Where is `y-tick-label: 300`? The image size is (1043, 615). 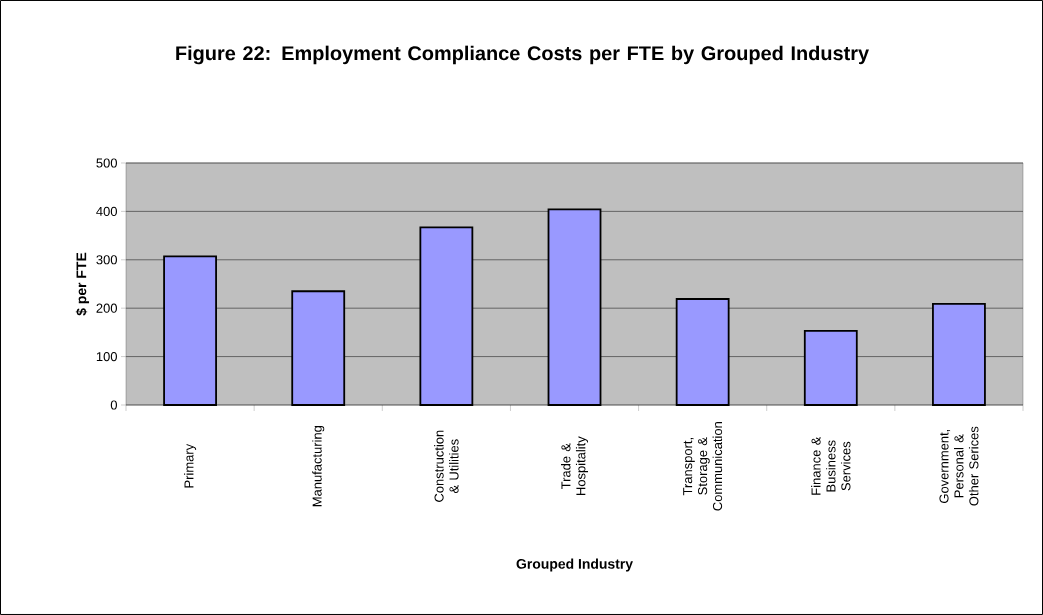 y-tick-label: 300 is located at coordinates (106, 260).